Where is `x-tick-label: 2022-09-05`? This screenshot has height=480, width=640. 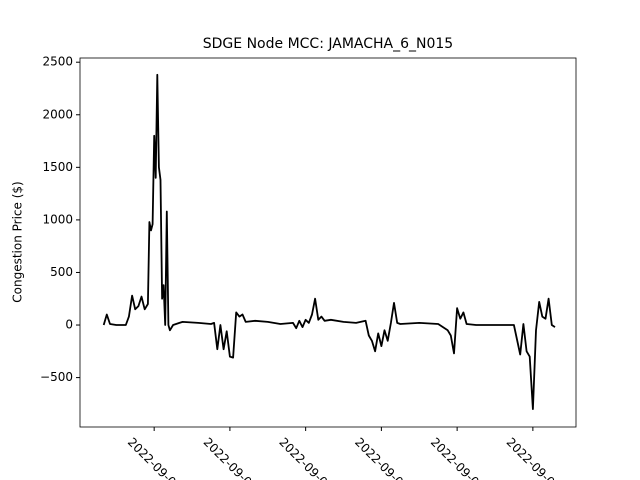 x-tick-label: 2022-09-05 is located at coordinates (381, 457).